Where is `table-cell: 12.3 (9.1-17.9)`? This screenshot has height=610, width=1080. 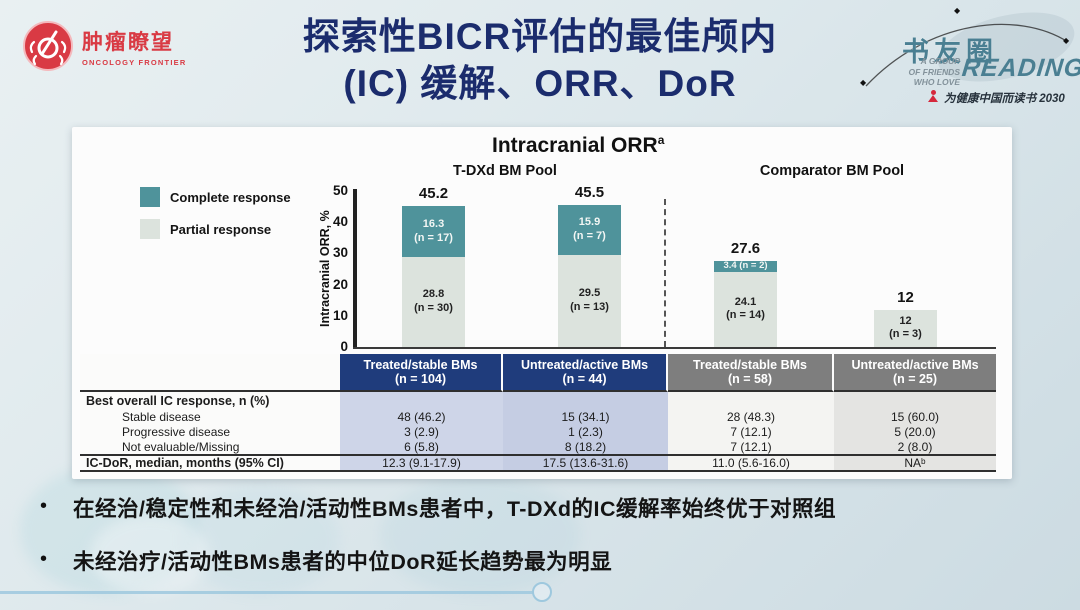
table-cell: 12.3 (9.1-17.9) is located at coordinates (421, 463).